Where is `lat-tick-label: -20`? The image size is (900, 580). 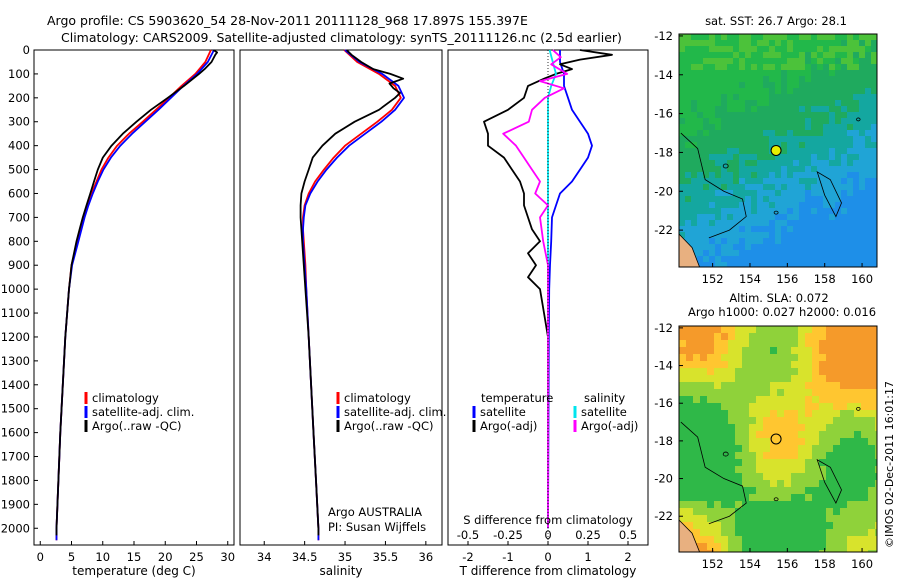 lat-tick-label: -20 is located at coordinates (663, 479).